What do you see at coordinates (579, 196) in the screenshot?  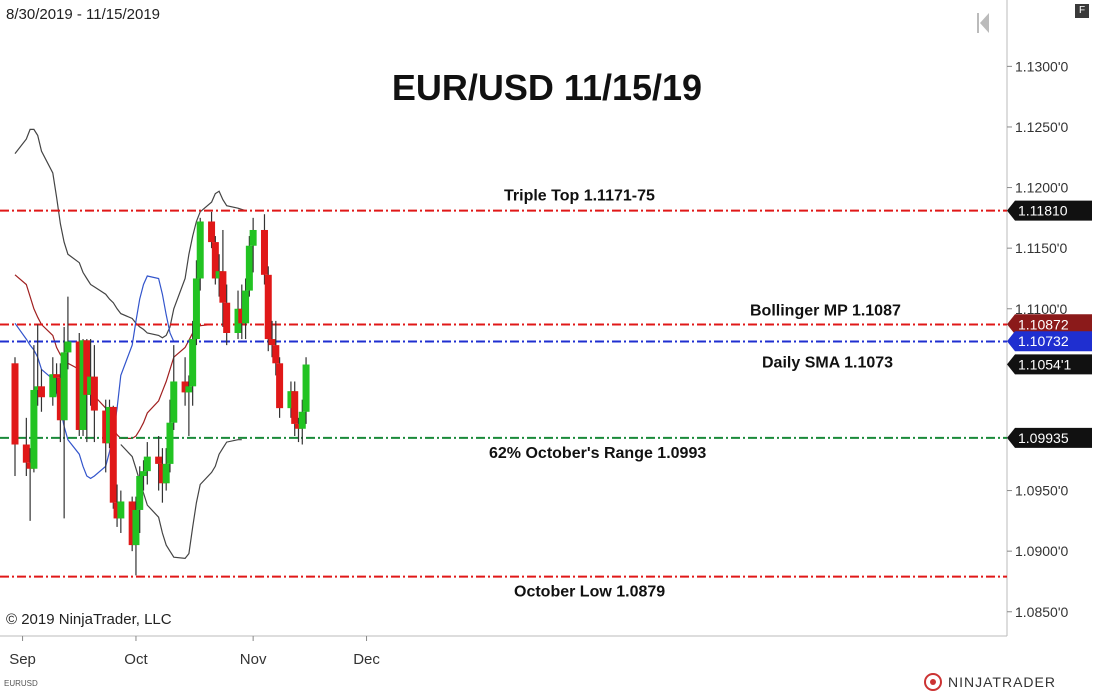 I see `triple-top-label: Triple Top 1.1171-75` at bounding box center [579, 196].